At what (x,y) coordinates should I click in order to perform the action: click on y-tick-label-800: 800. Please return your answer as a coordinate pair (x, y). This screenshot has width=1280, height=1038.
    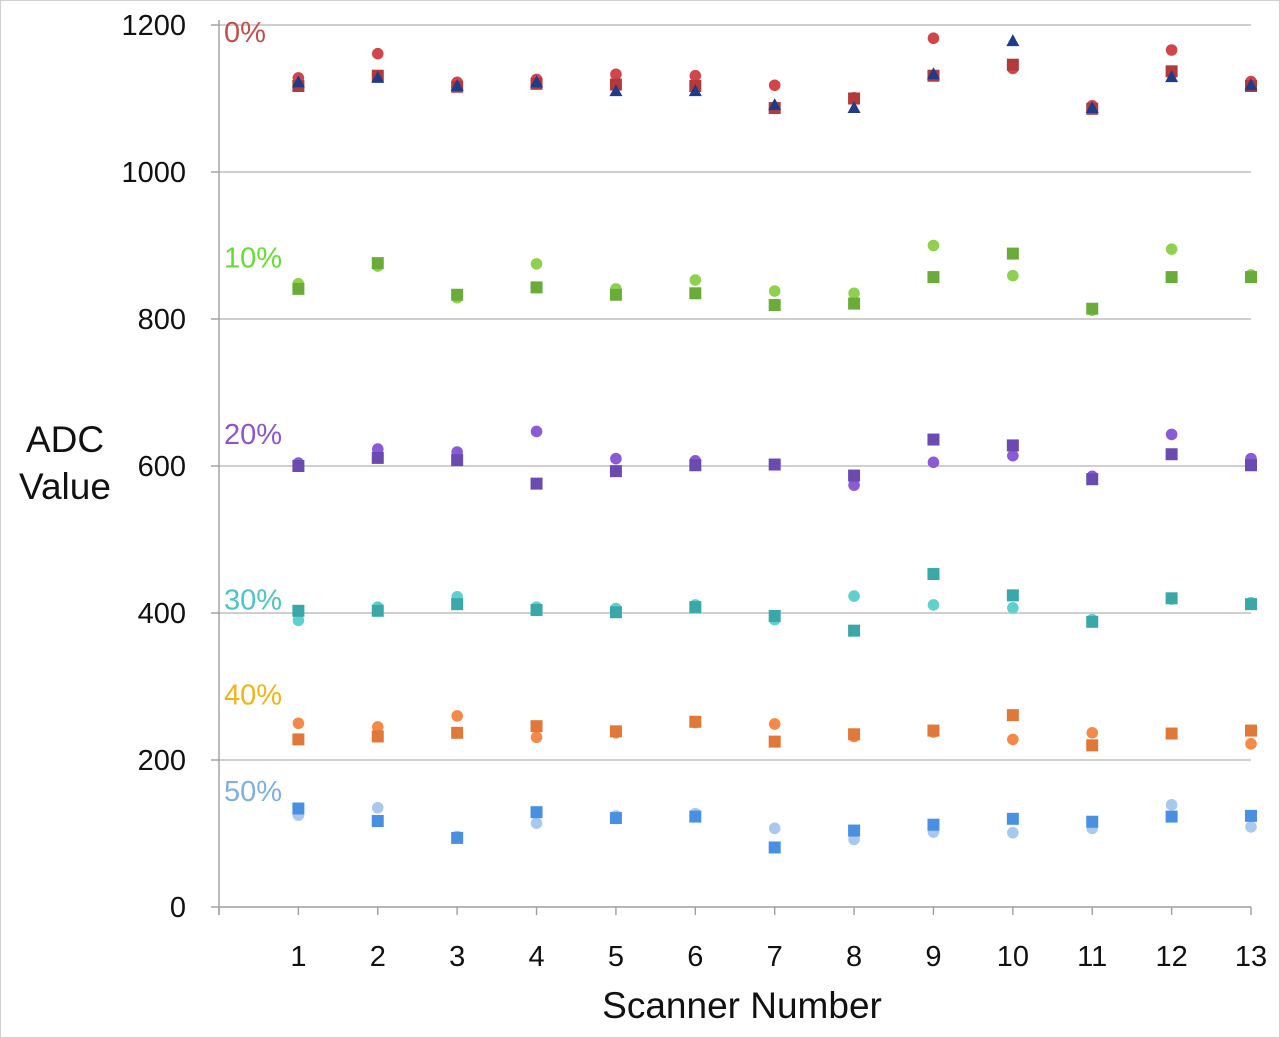
    Looking at the image, I should click on (162, 320).